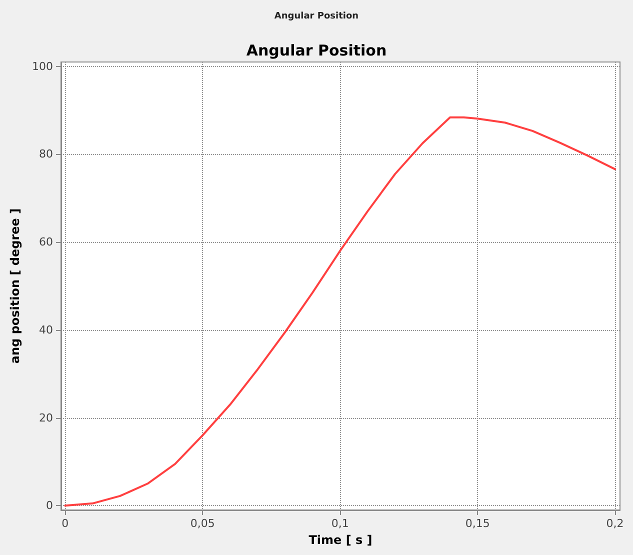  Describe the element at coordinates (46, 154) in the screenshot. I see `y-tick-label: 80` at that location.